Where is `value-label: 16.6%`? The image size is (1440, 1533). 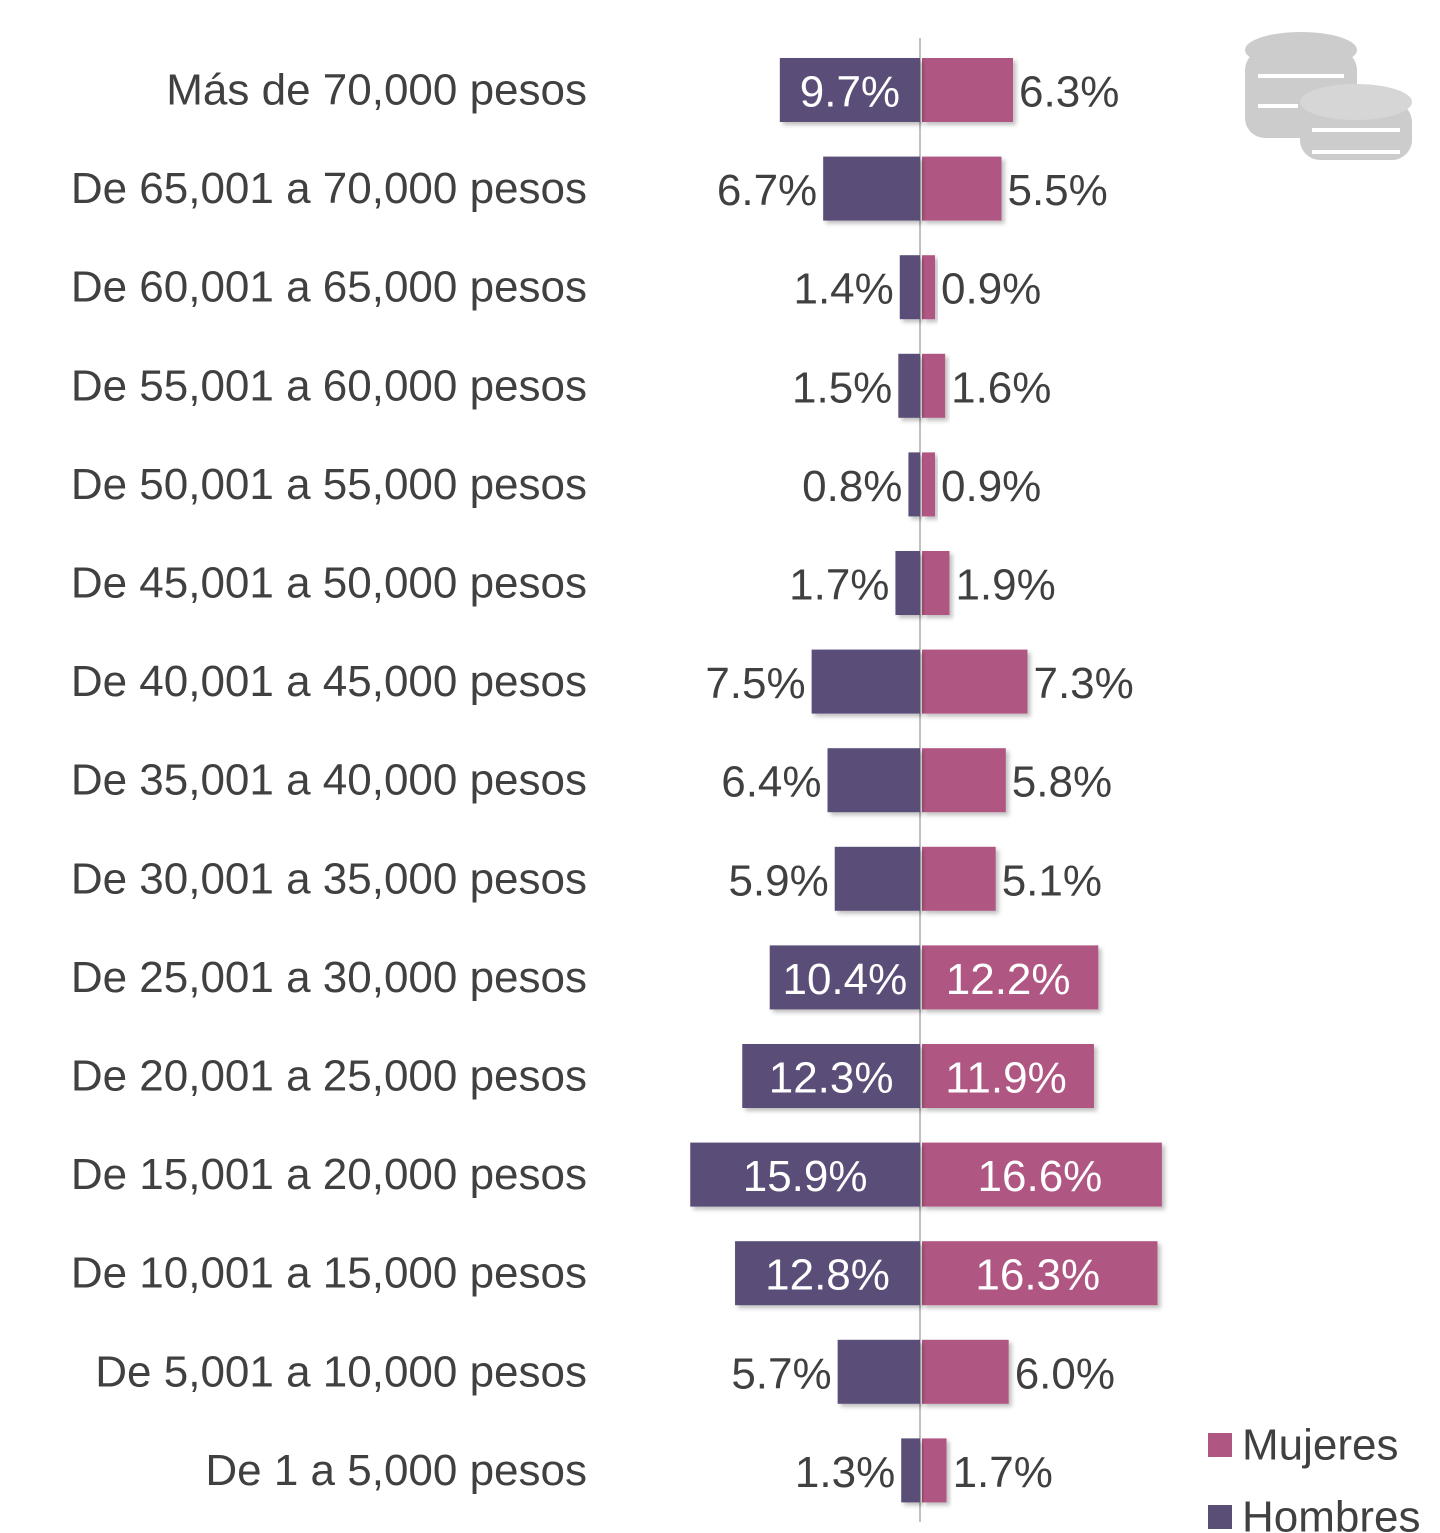
value-label: 16.6% is located at coordinates (1040, 1176).